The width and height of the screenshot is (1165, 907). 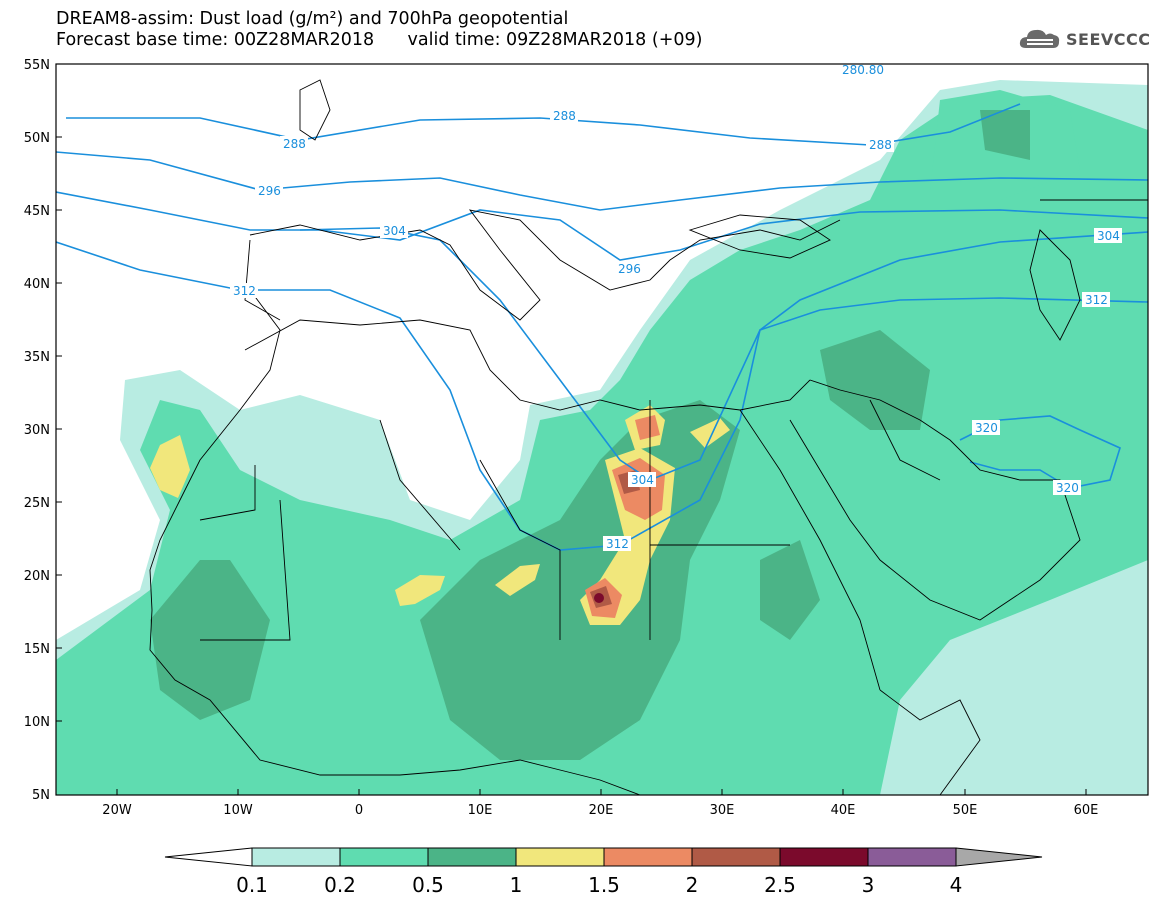 What do you see at coordinates (37, 503) in the screenshot?
I see `lat-tick-label: 25N` at bounding box center [37, 503].